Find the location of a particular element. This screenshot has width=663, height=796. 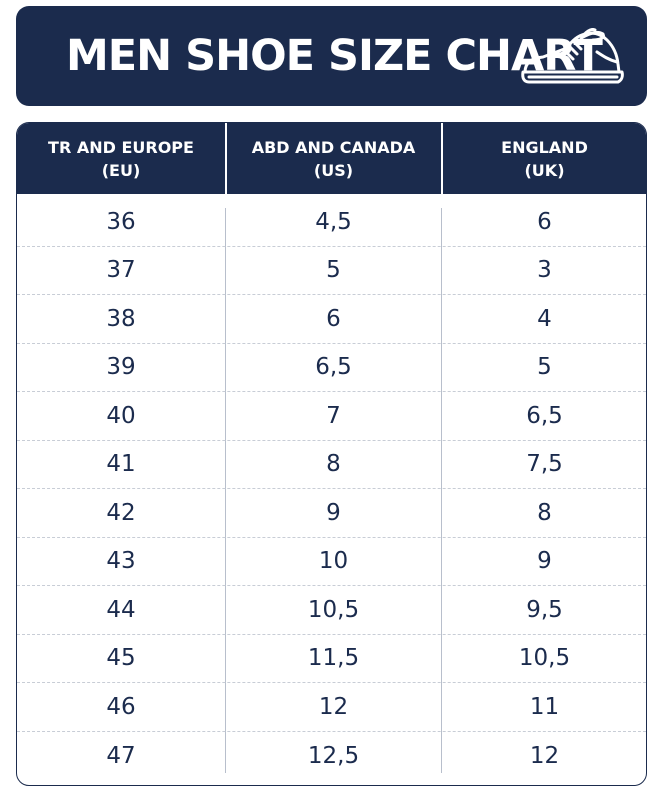

cell-eu: 40 is located at coordinates (121, 415).